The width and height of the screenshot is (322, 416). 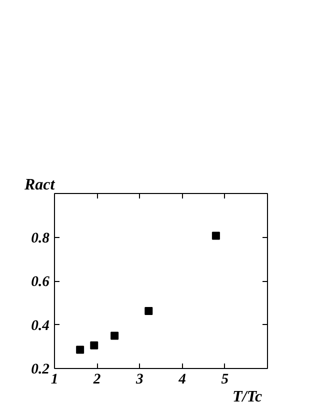 I want to click on y-tick-label: 0.8, so click(x=40, y=238).